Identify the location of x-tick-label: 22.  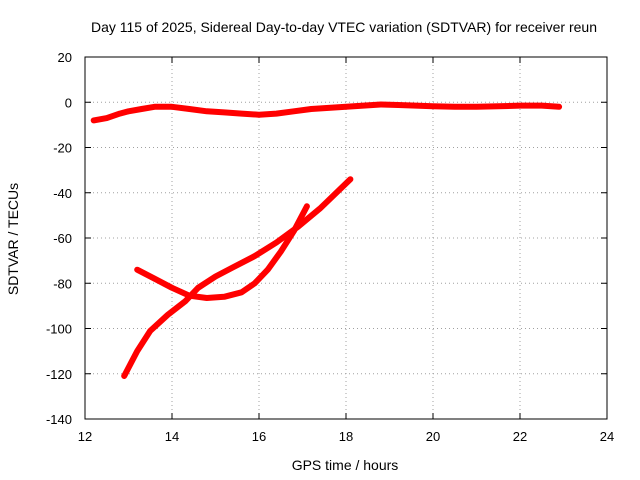
(520, 436).